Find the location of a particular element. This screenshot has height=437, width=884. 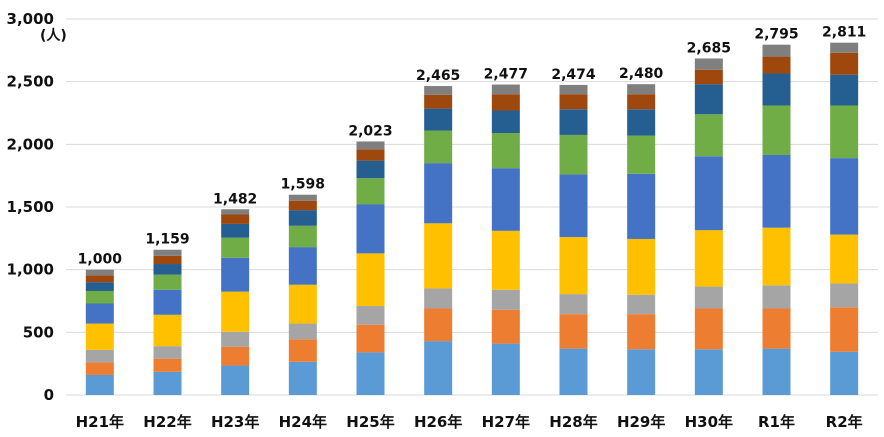

bar-total-label: 2,685 is located at coordinates (709, 48).